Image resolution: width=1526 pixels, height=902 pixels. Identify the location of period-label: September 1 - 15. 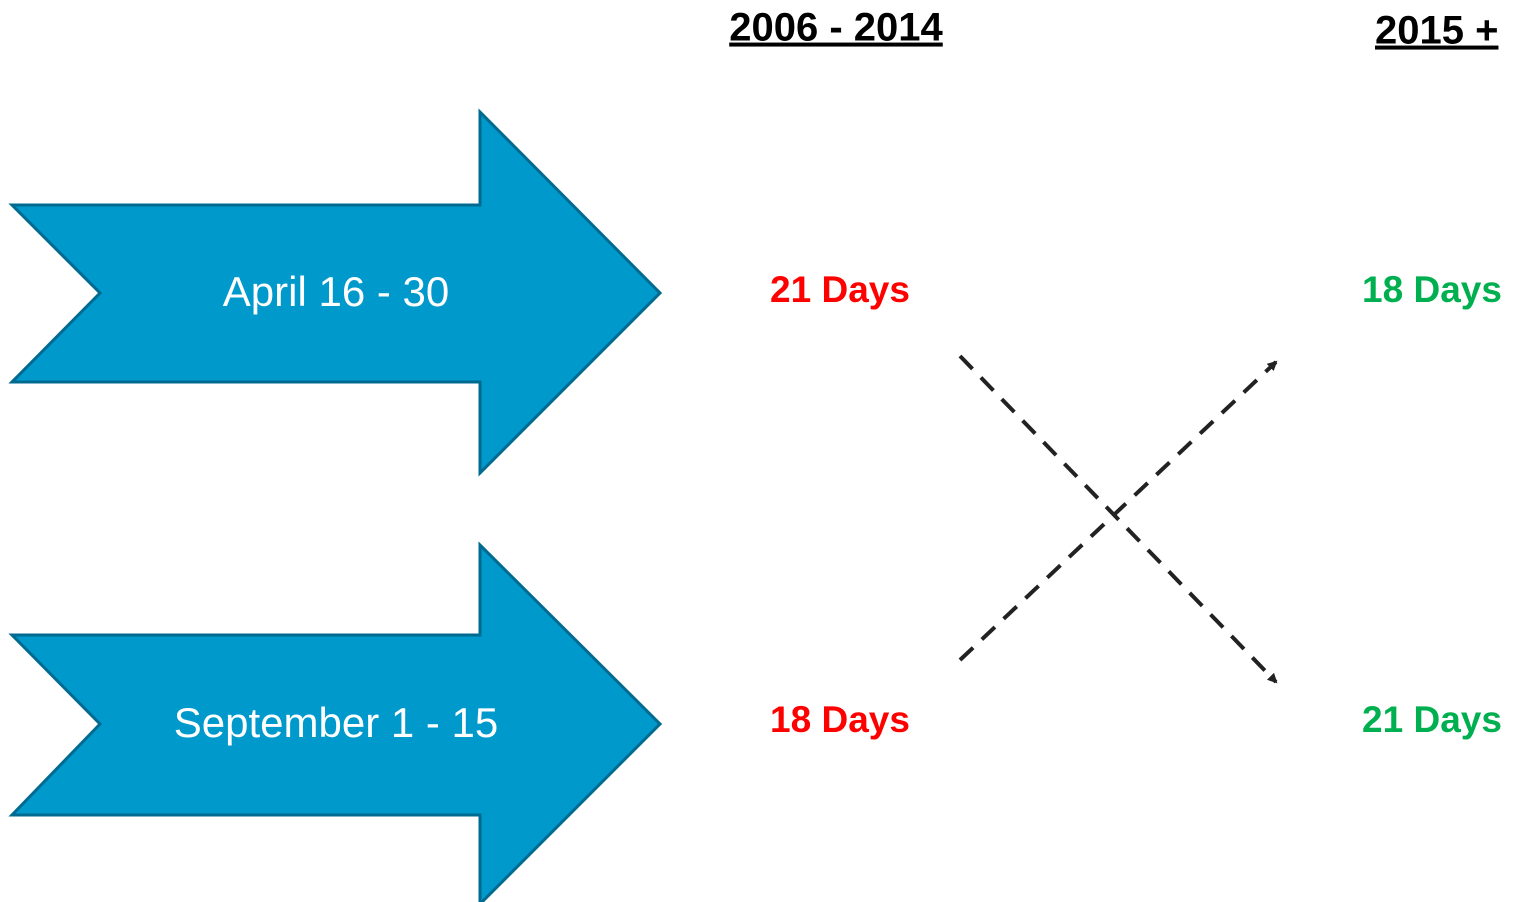
(336, 722).